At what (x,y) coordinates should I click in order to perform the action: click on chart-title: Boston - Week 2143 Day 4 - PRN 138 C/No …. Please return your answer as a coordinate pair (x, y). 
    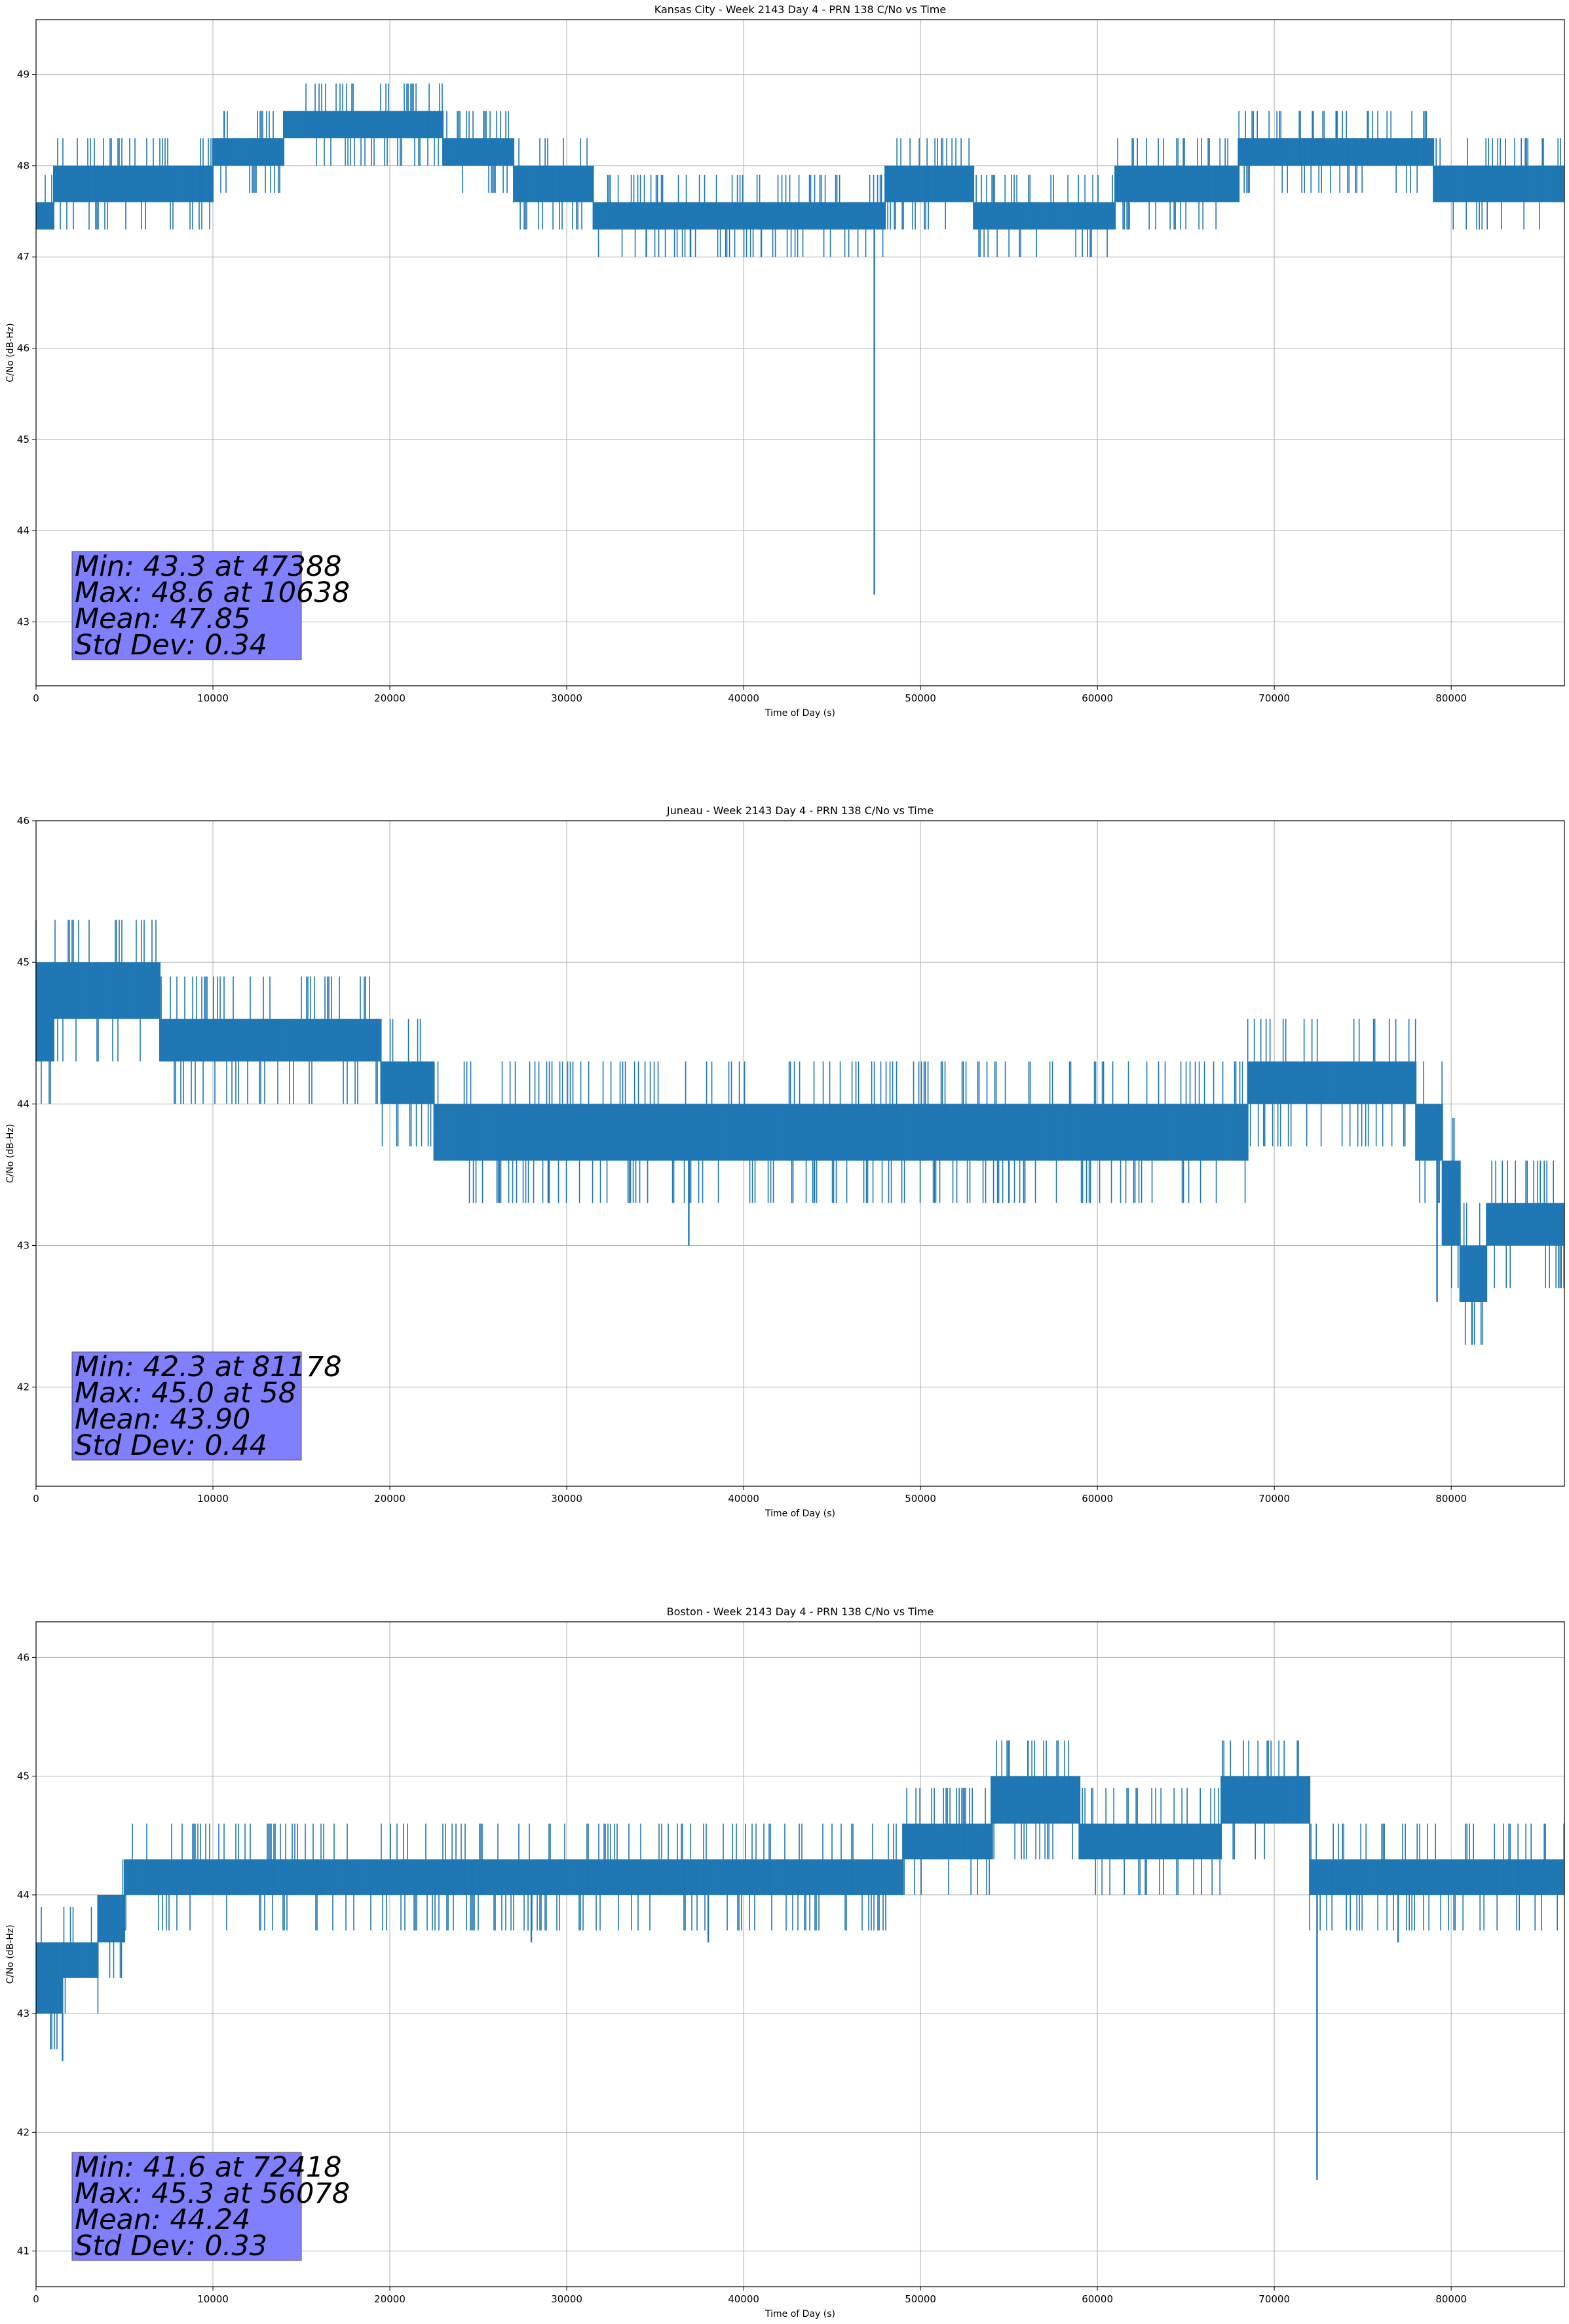
    Looking at the image, I should click on (800, 1611).